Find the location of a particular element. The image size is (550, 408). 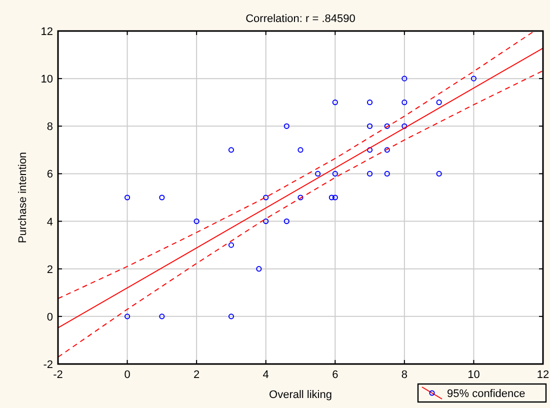

chart-title: Correlation: r = .84590 is located at coordinates (301, 19).